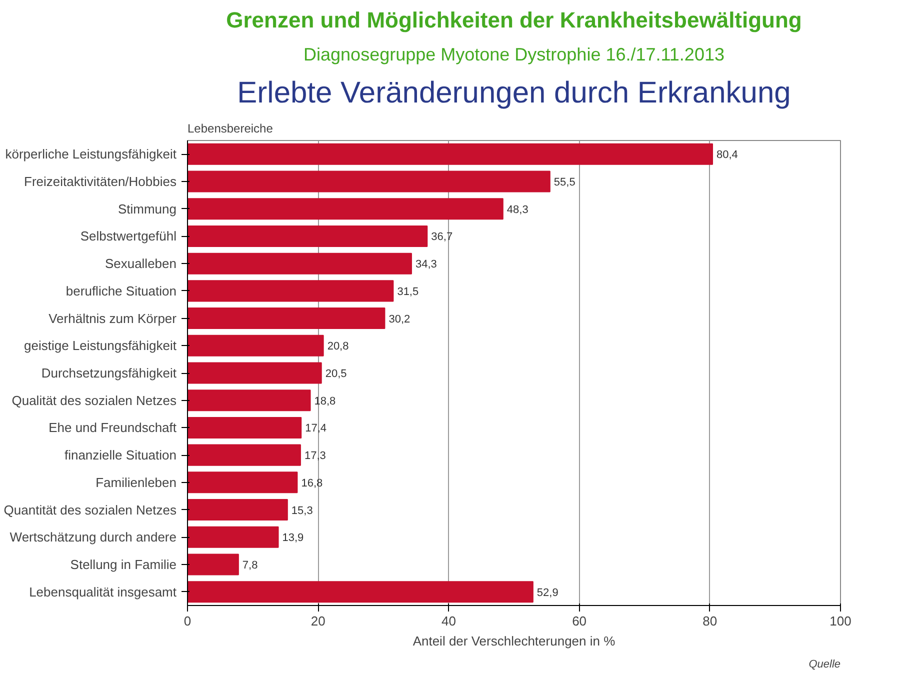  Describe the element at coordinates (113, 318) in the screenshot. I see `y-tick-label: Verhältnis zum Körper` at that location.